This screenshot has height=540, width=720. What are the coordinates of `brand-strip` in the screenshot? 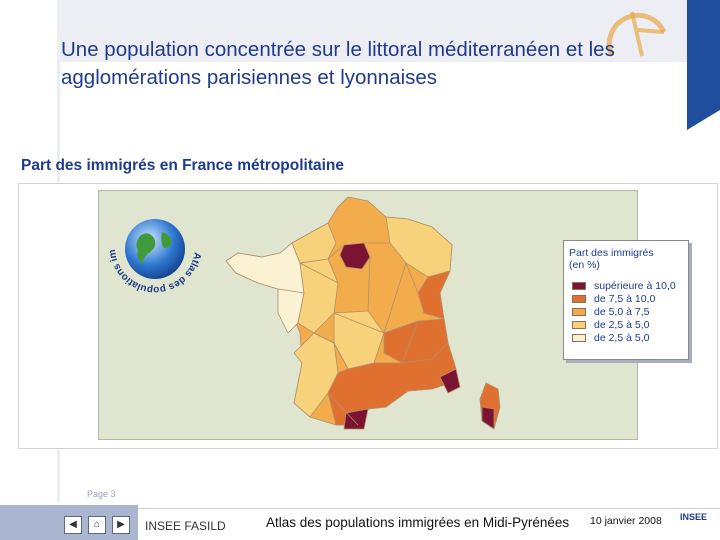 It's located at (703, 65).